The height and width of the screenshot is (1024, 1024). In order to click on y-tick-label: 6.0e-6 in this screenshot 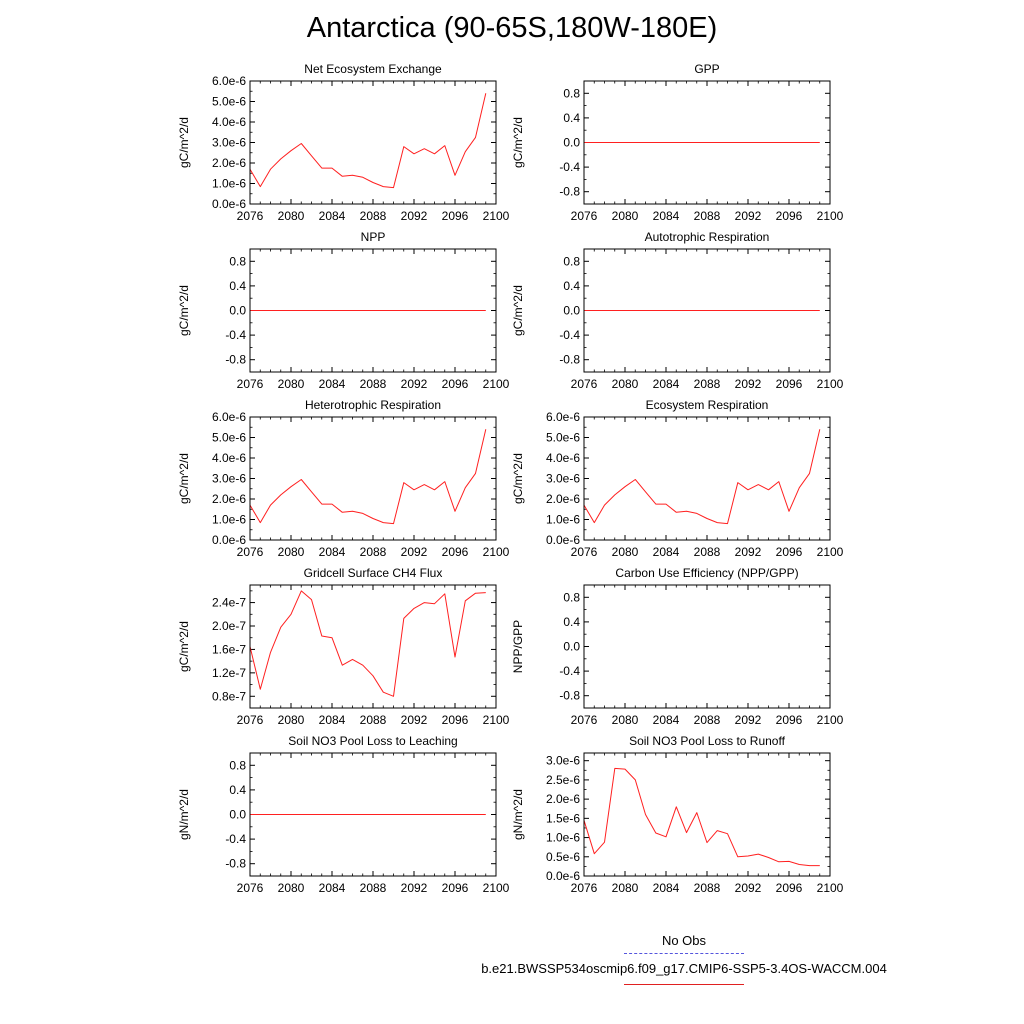, I will do `click(563, 417)`.